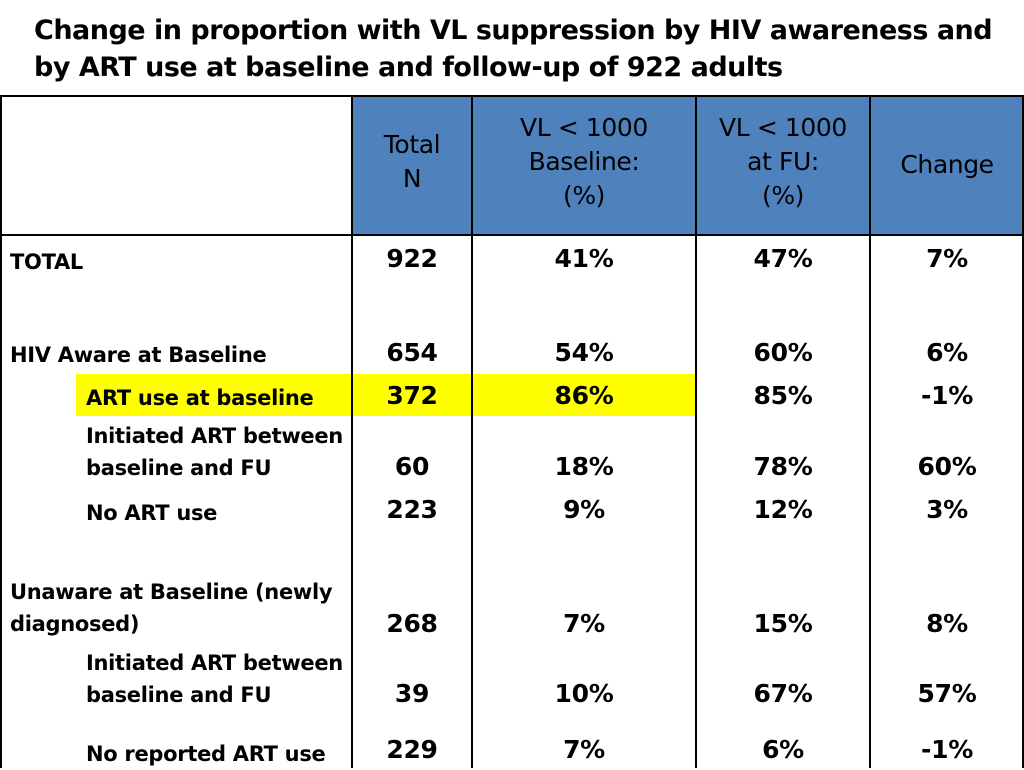 The height and width of the screenshot is (770, 1024). Describe the element at coordinates (947, 693) in the screenshot. I see `cell-change: 57%` at that location.